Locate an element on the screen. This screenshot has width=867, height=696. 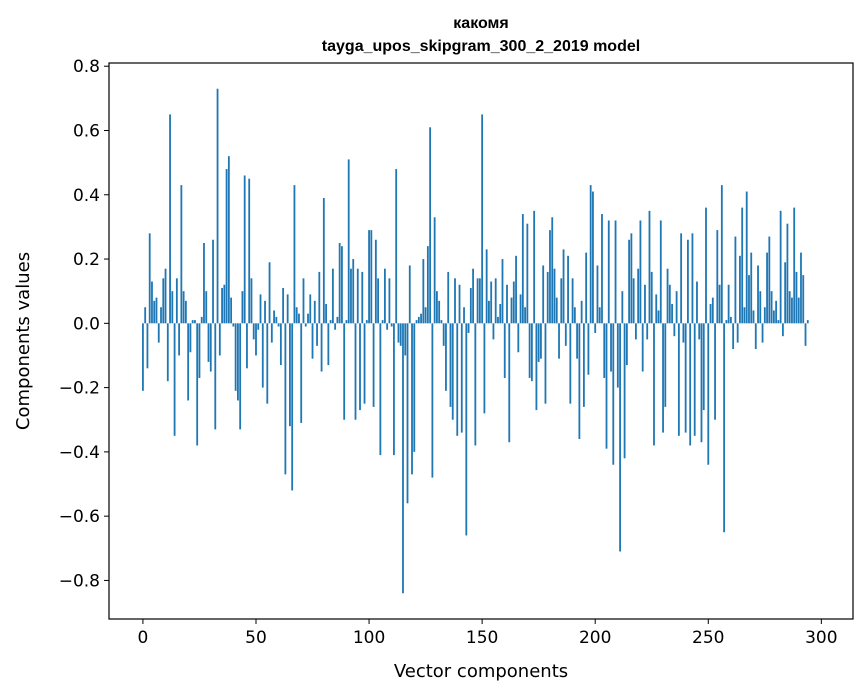
y-tick-label: −0.6 is located at coordinates (79, 517).